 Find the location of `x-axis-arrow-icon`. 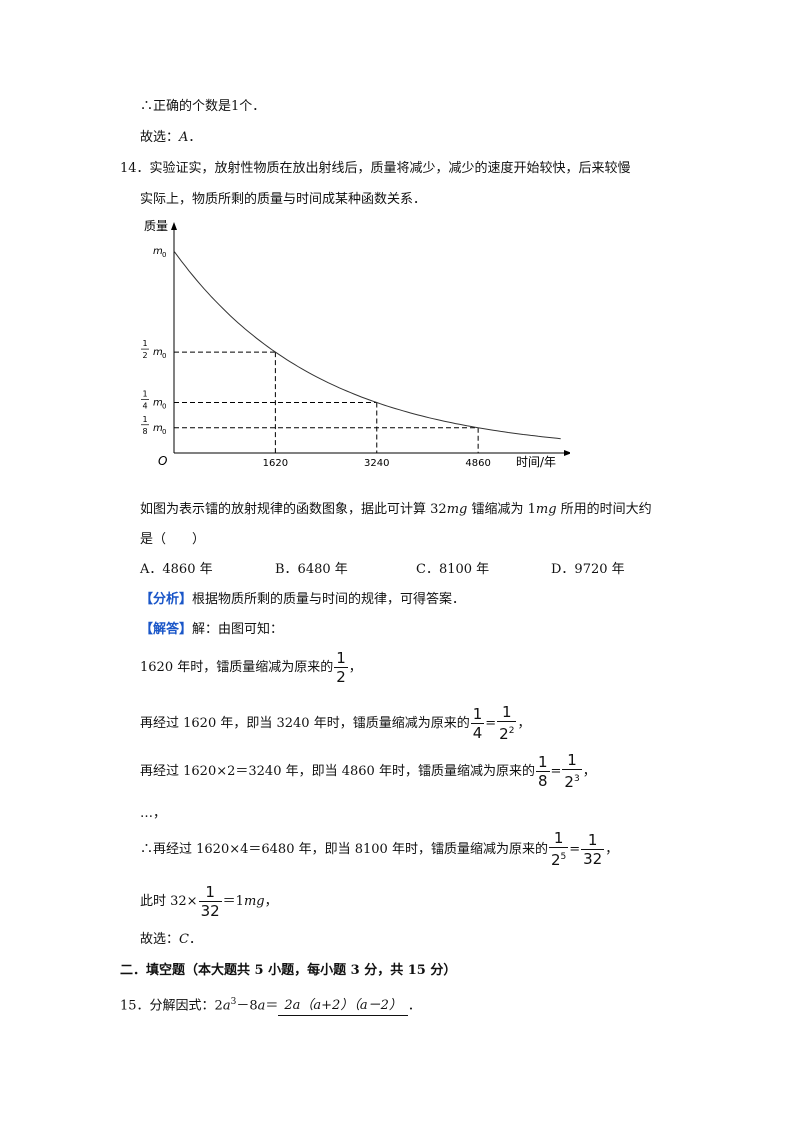

x-axis-arrow-icon is located at coordinates (567, 453).